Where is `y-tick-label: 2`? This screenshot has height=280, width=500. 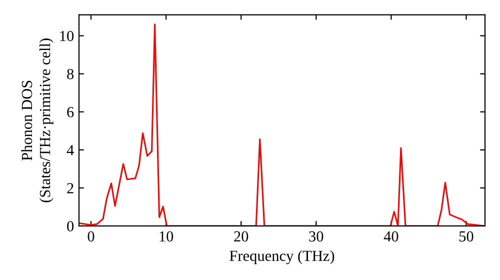 y-tick-label: 2 is located at coordinates (70, 188).